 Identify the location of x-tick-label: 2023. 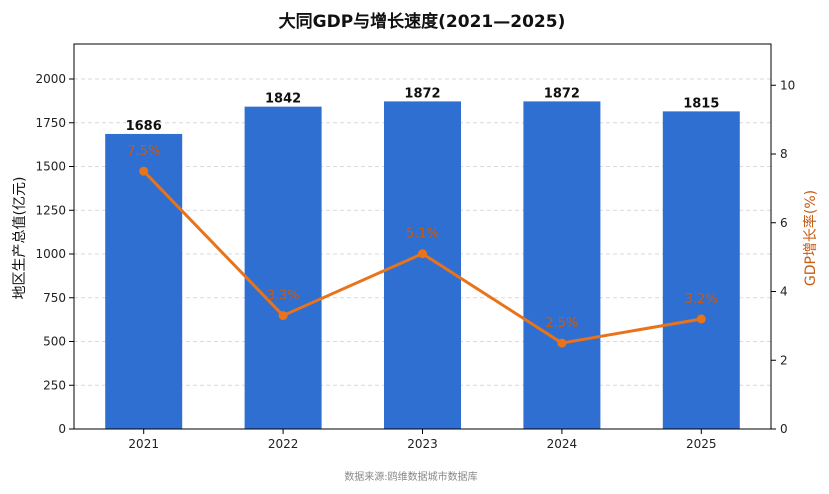
(422, 444).